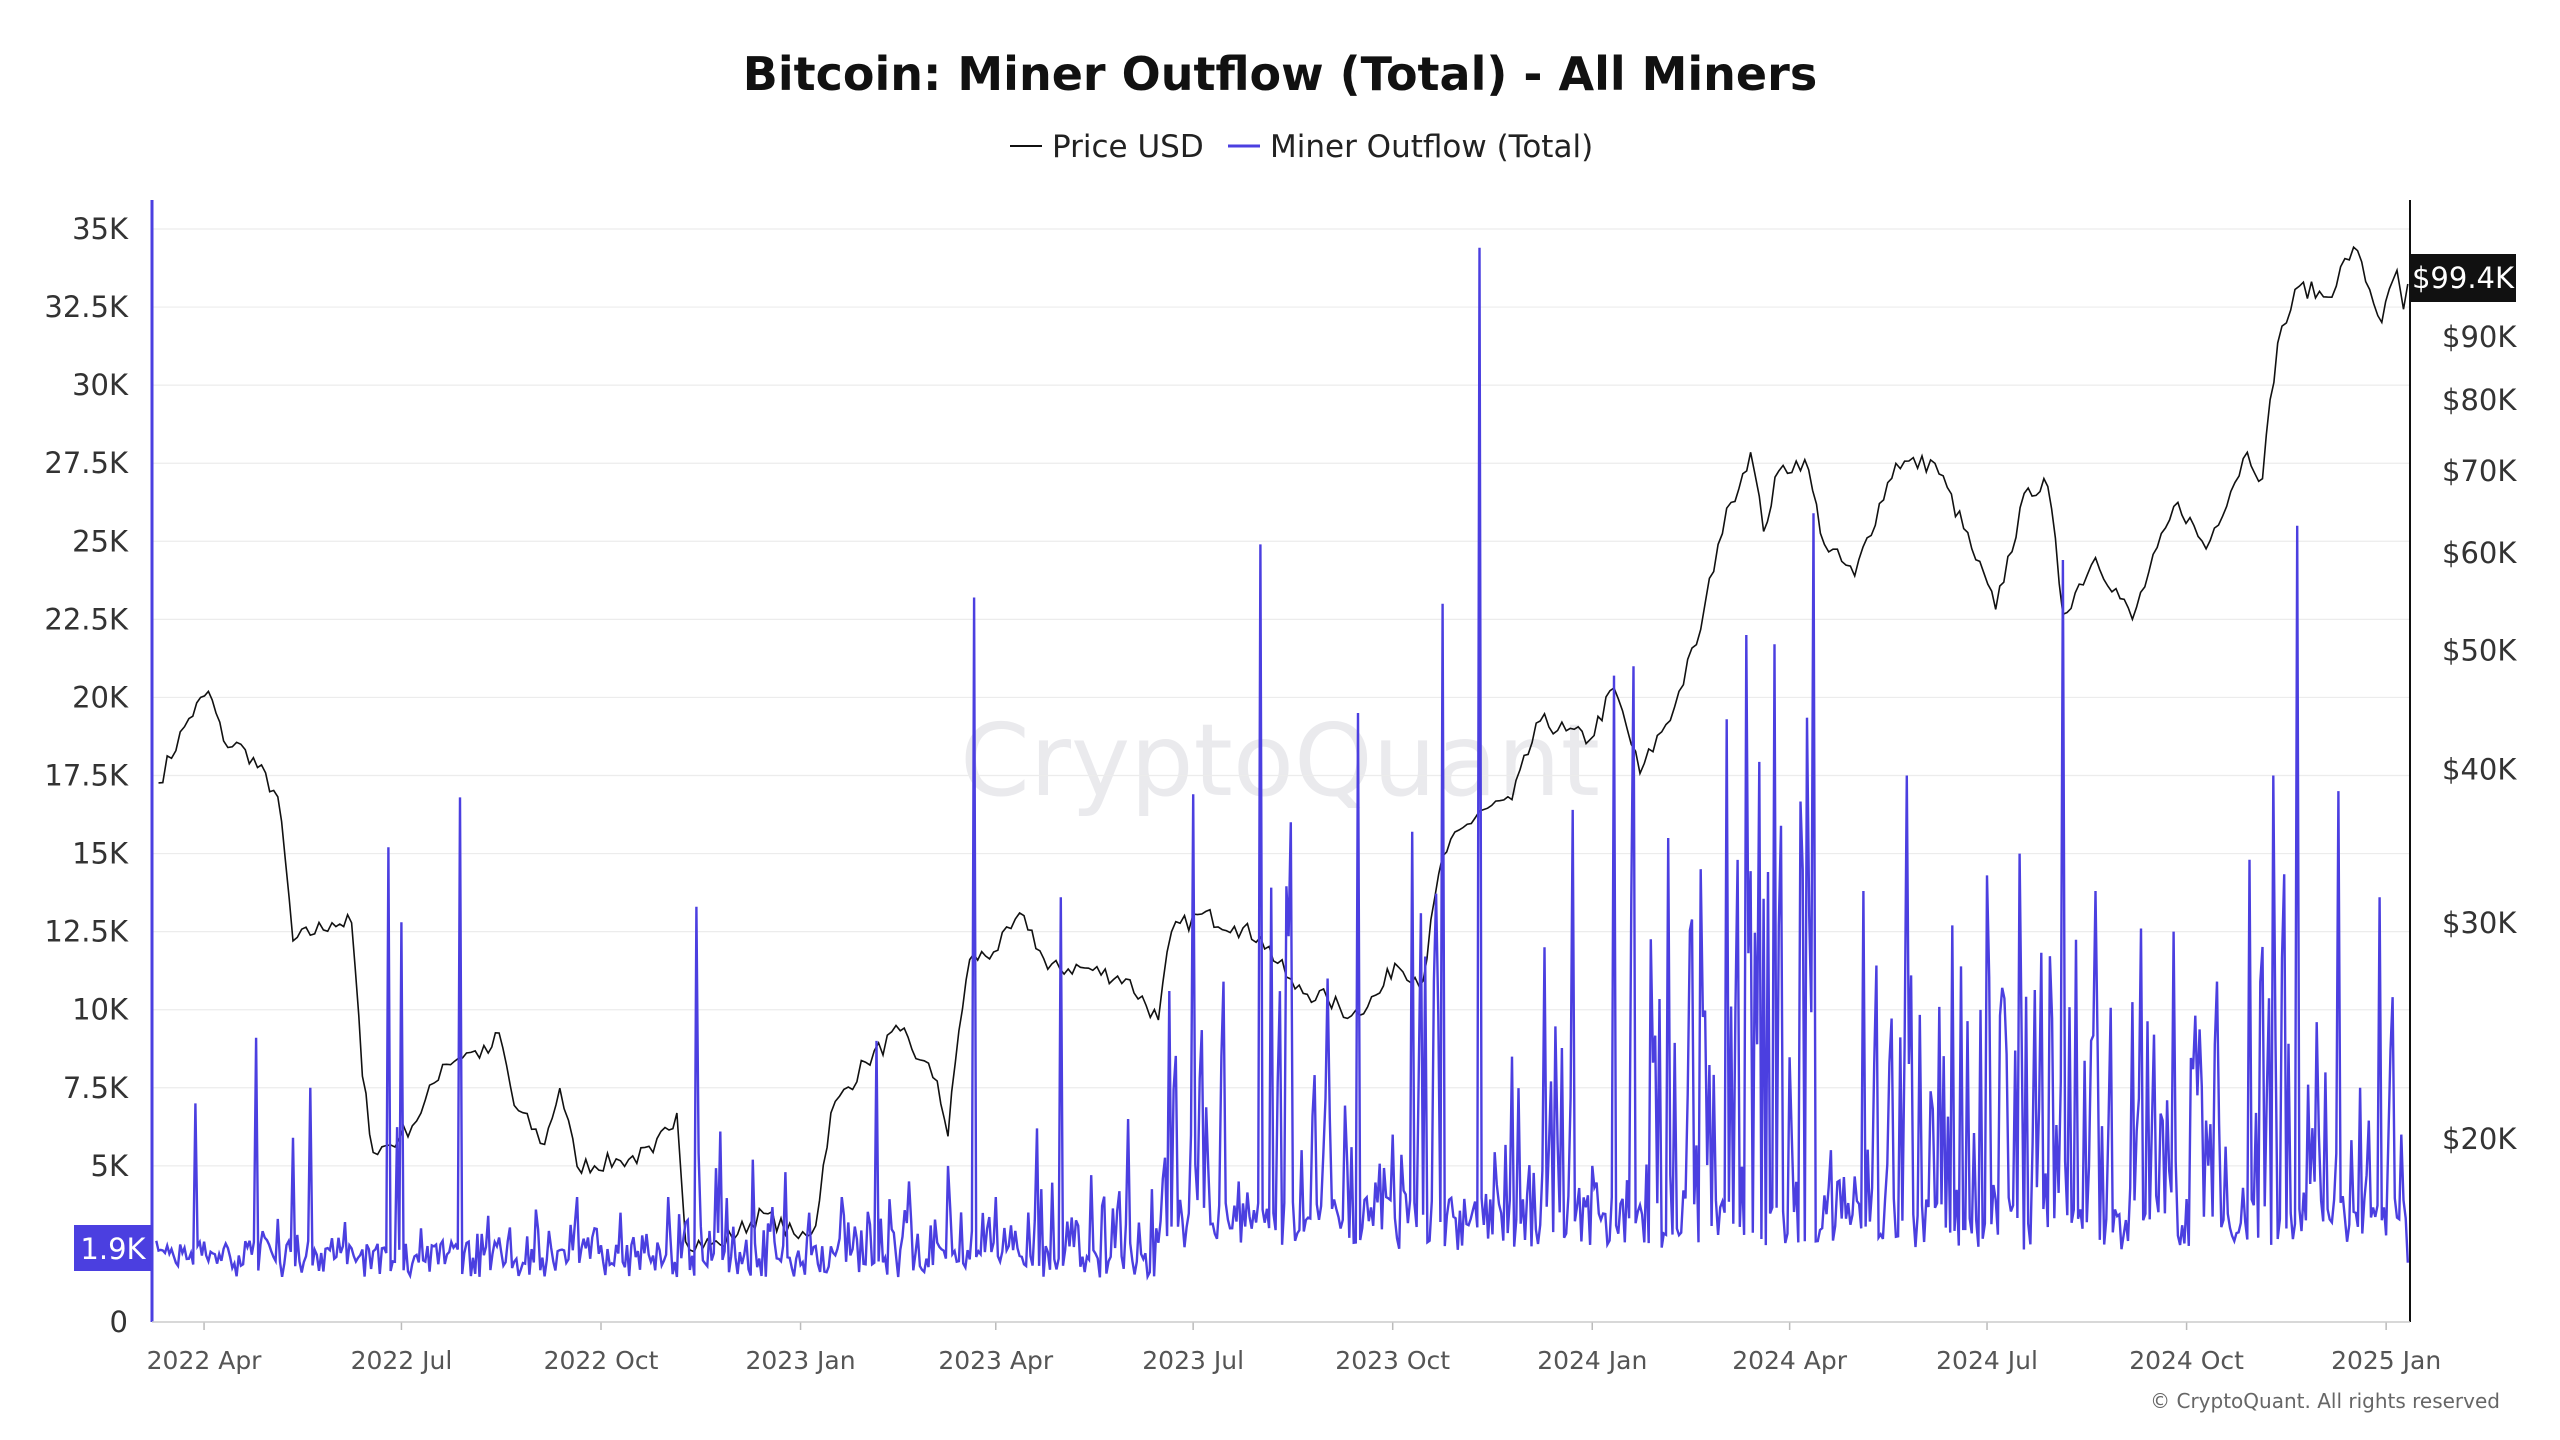 Image resolution: width=2560 pixels, height=1440 pixels. What do you see at coordinates (996, 1360) in the screenshot?
I see `x-tick-label: 2023 Apr` at bounding box center [996, 1360].